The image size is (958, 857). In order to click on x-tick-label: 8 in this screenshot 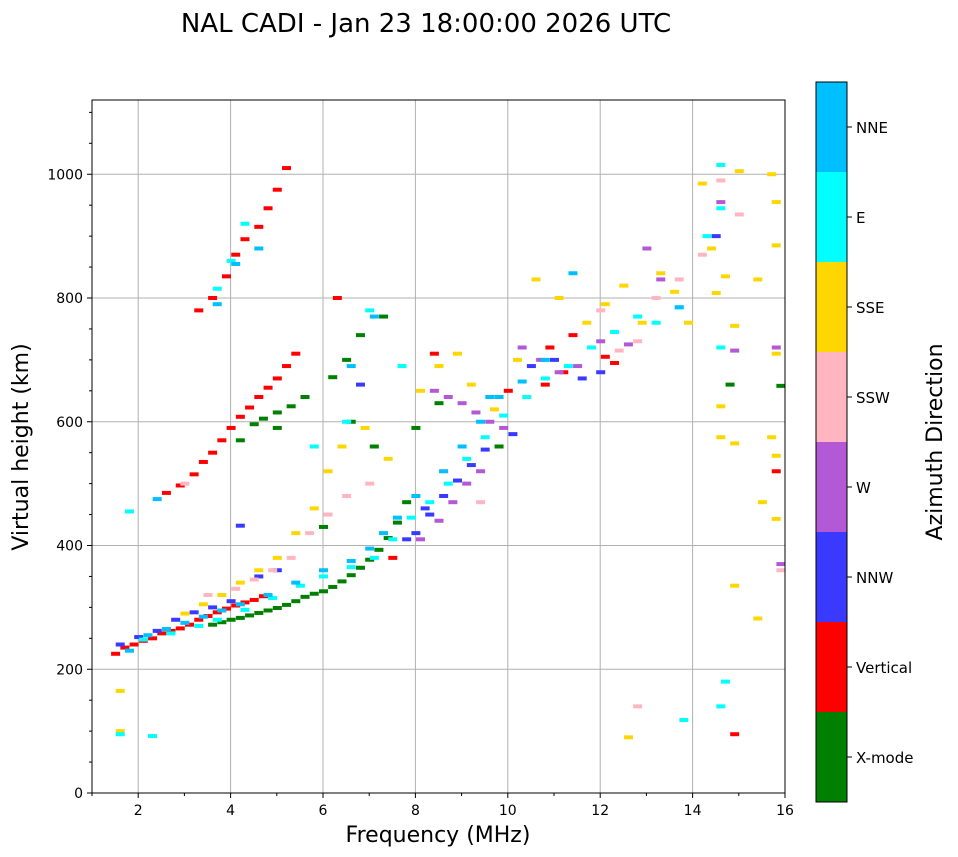, I will do `click(415, 811)`.